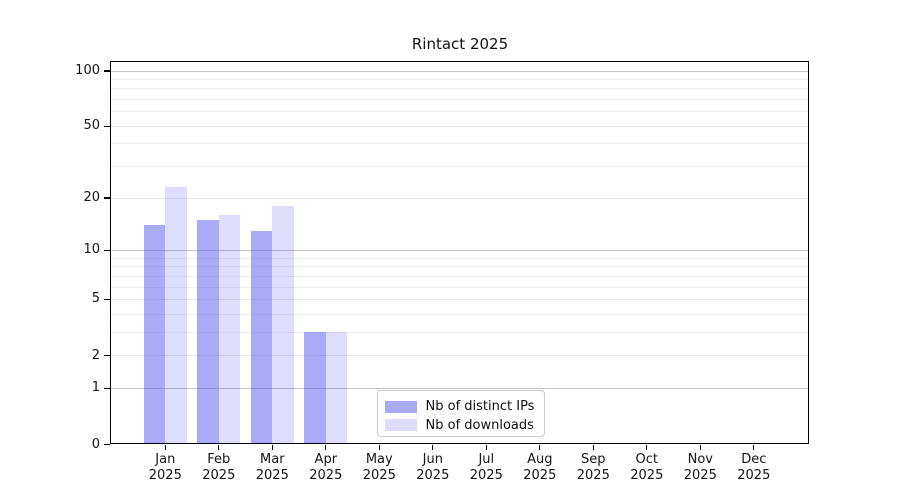  Describe the element at coordinates (700, 447) in the screenshot. I see `x-tick-nov` at that location.